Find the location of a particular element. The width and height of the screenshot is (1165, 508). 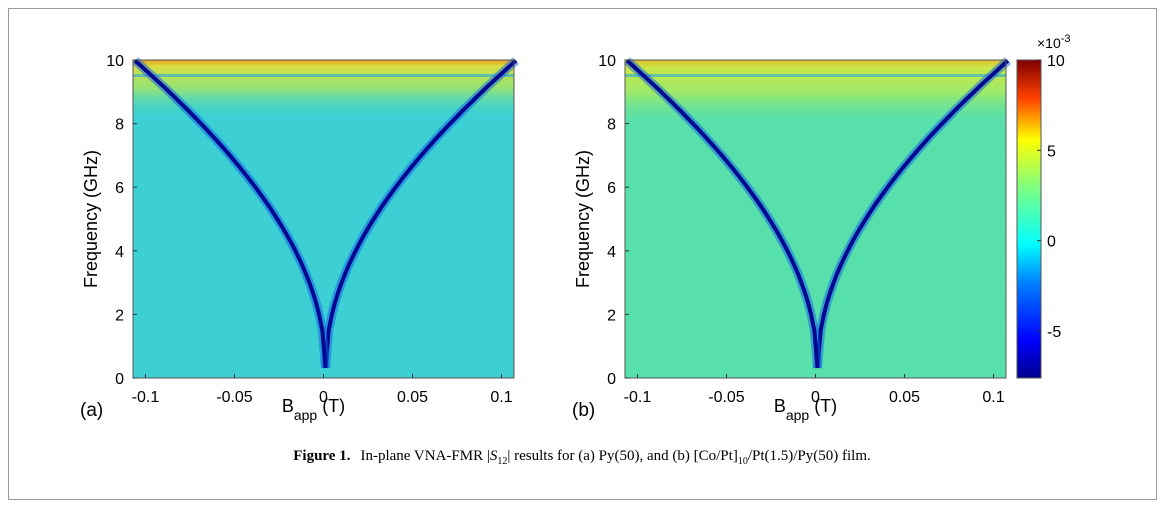

caption-text: 10 is located at coordinates (743, 461).